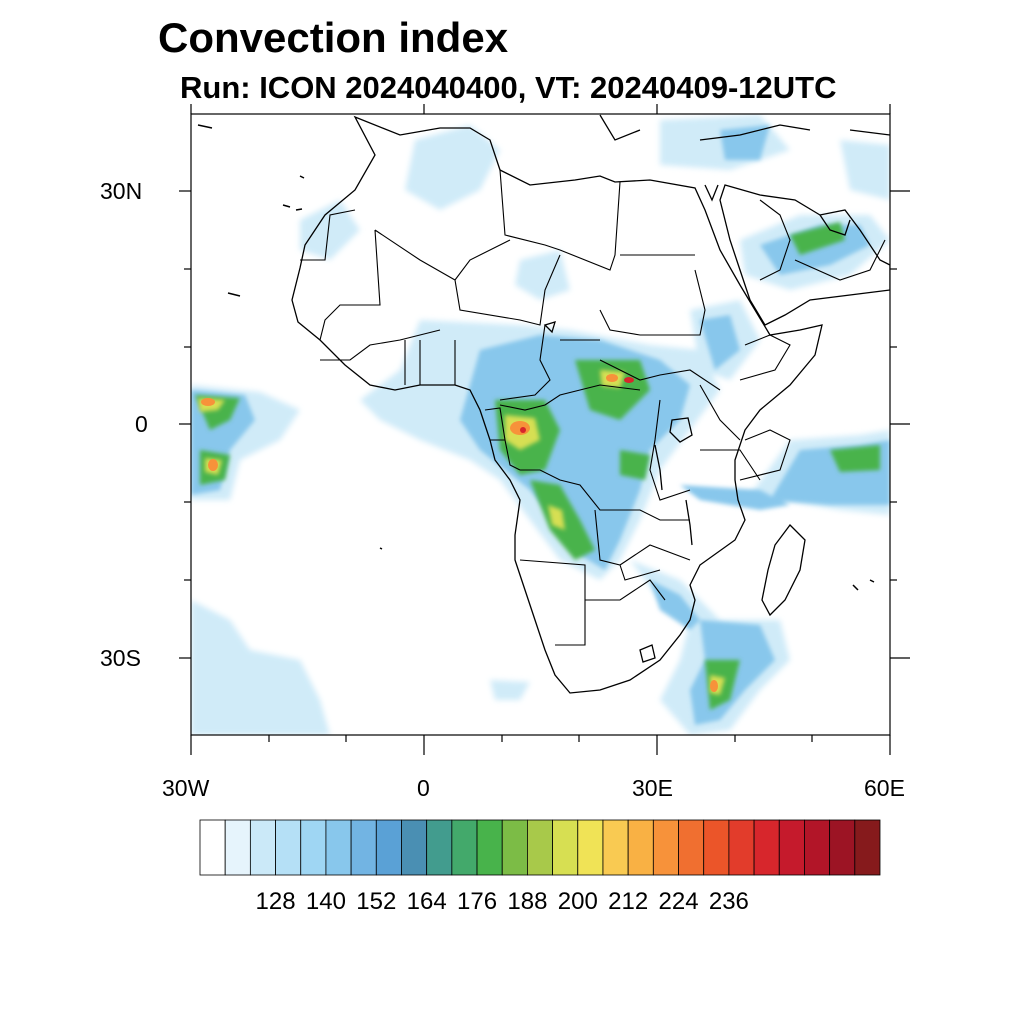  Describe the element at coordinates (477, 901) in the screenshot. I see `colorbar-tick-label: 176` at that location.